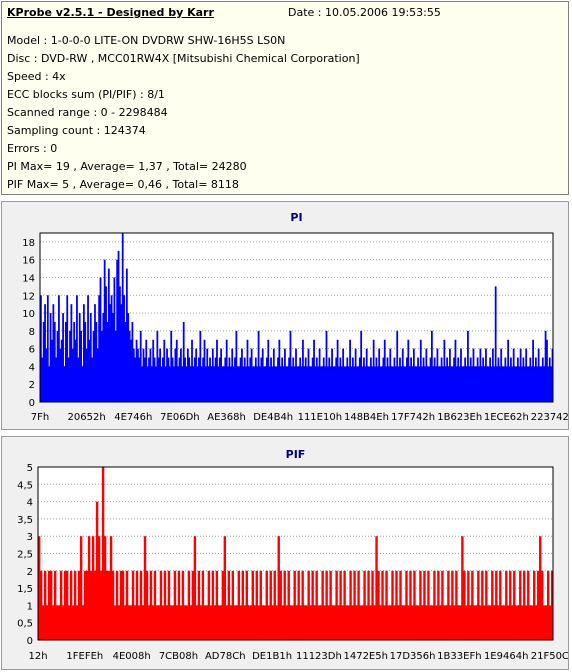 Image resolution: width=572 pixels, height=672 pixels. I want to click on pi-x-tick-label: 223742h, so click(549, 417).